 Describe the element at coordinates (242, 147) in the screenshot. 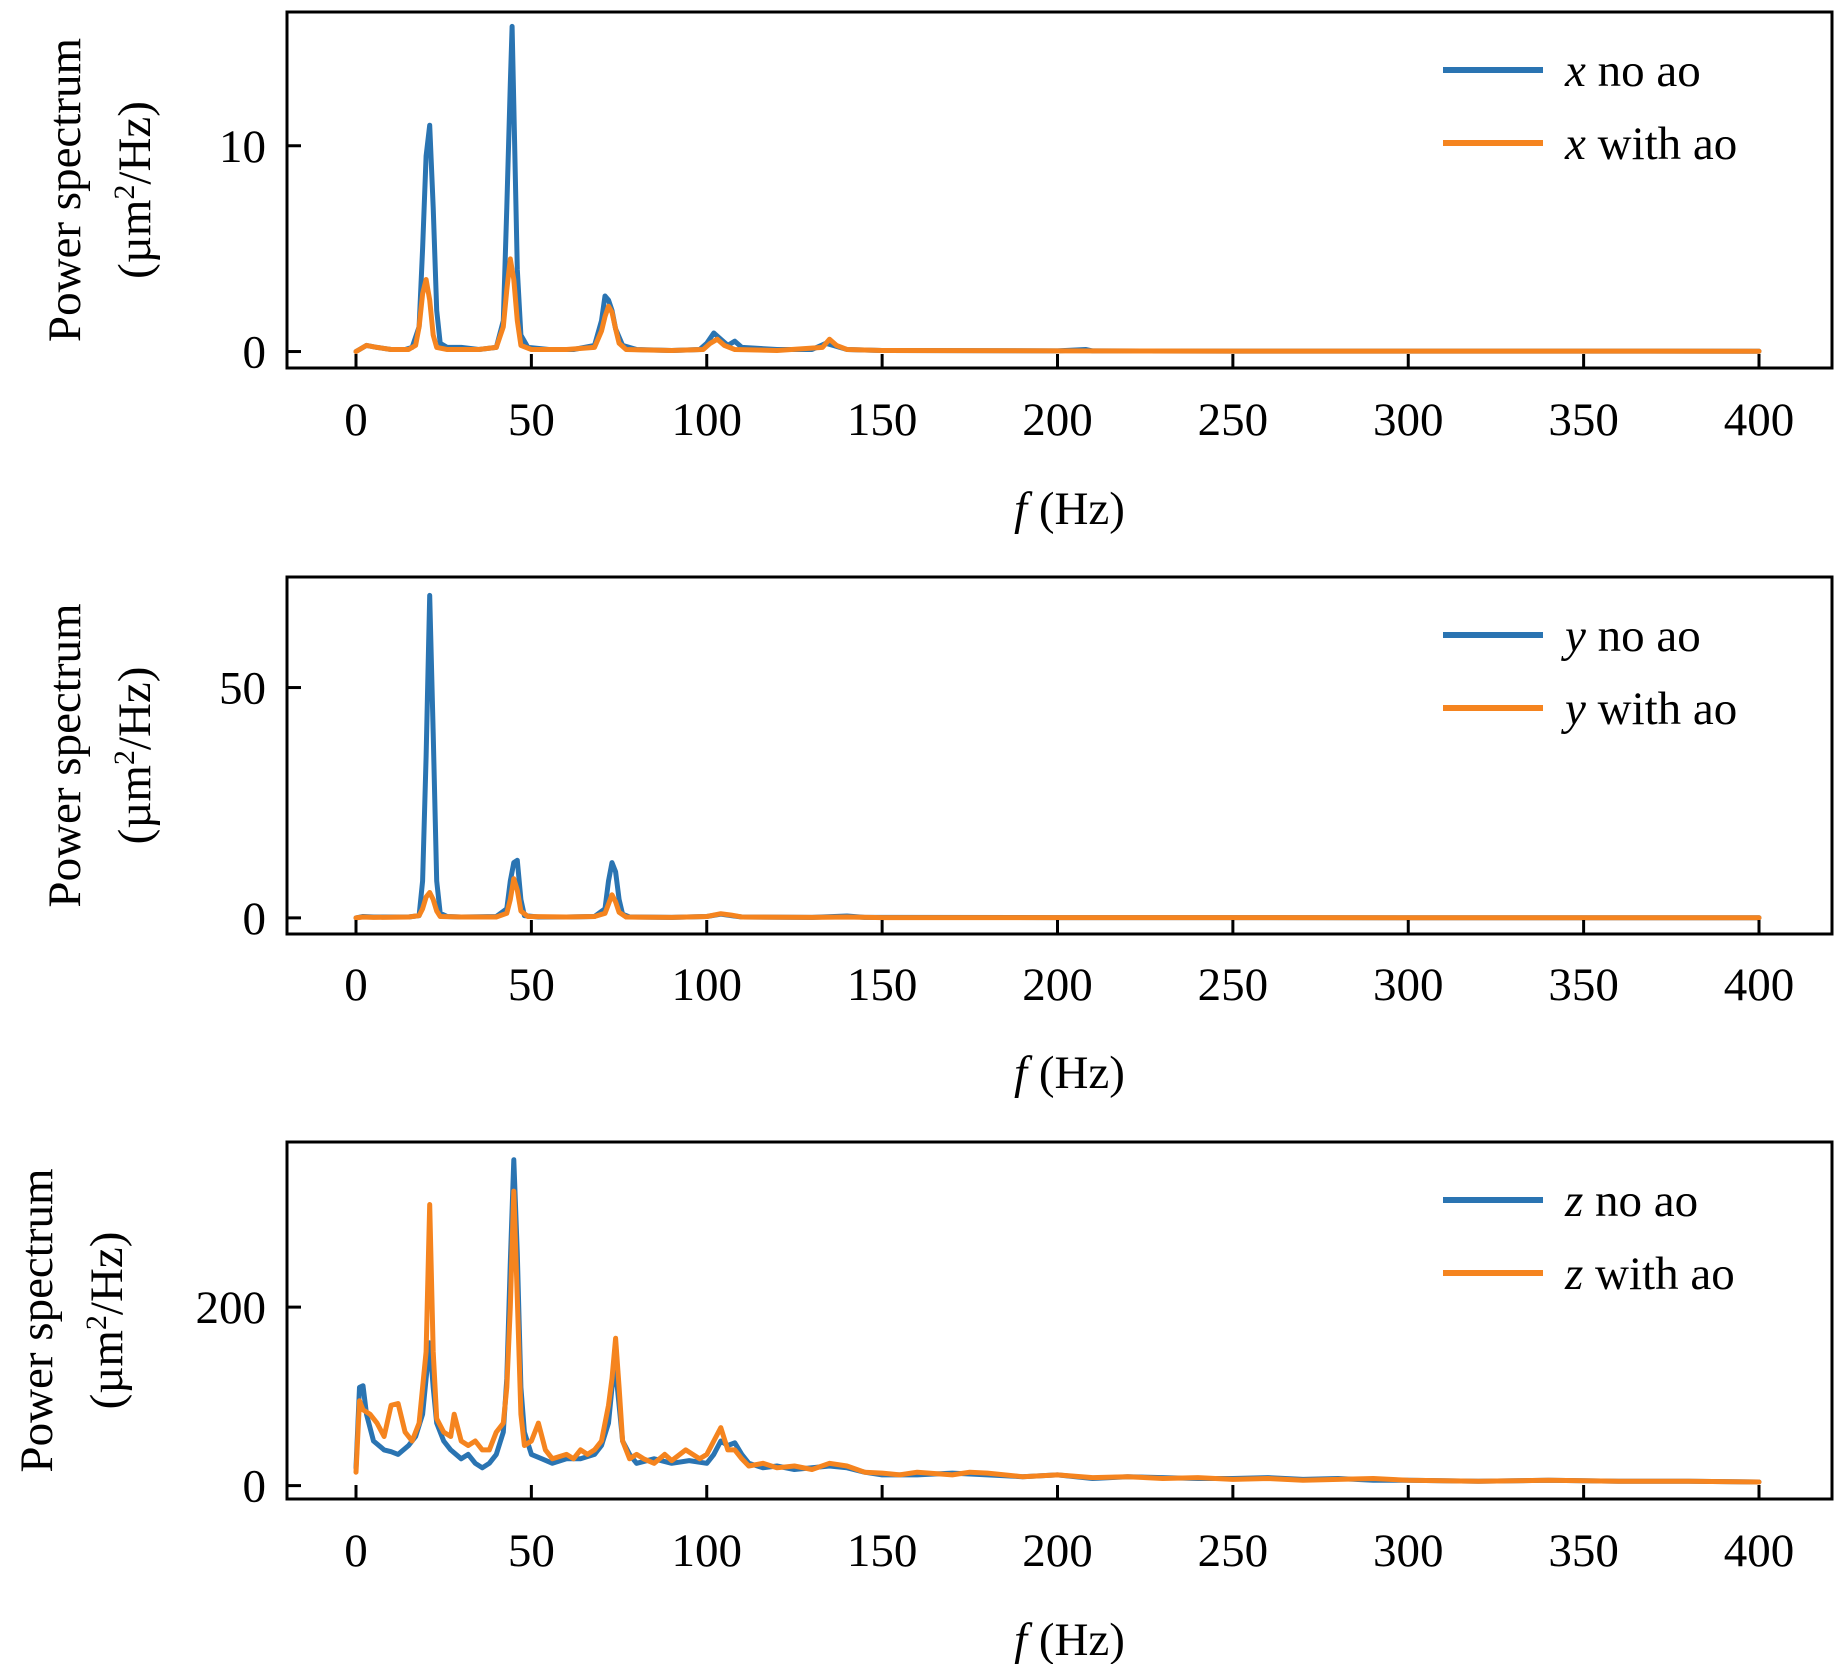

I see `y-tick-label: 10` at that location.